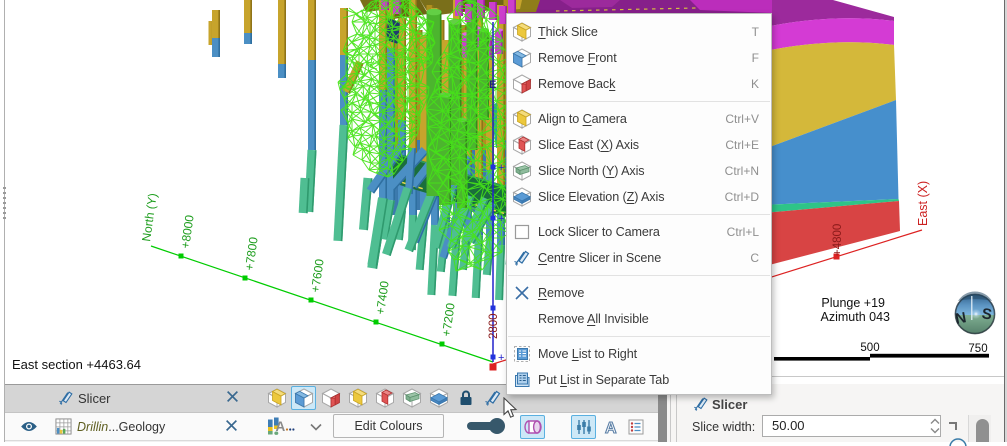  I want to click on svg-text: +7400, so click(382, 298).